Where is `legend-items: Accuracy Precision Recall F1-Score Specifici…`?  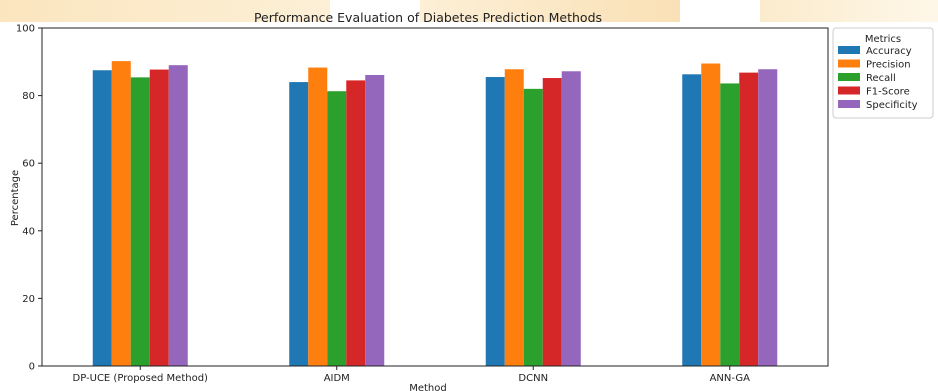 legend-items: Accuracy Precision Recall F1-Score Specifici… is located at coordinates (878, 78).